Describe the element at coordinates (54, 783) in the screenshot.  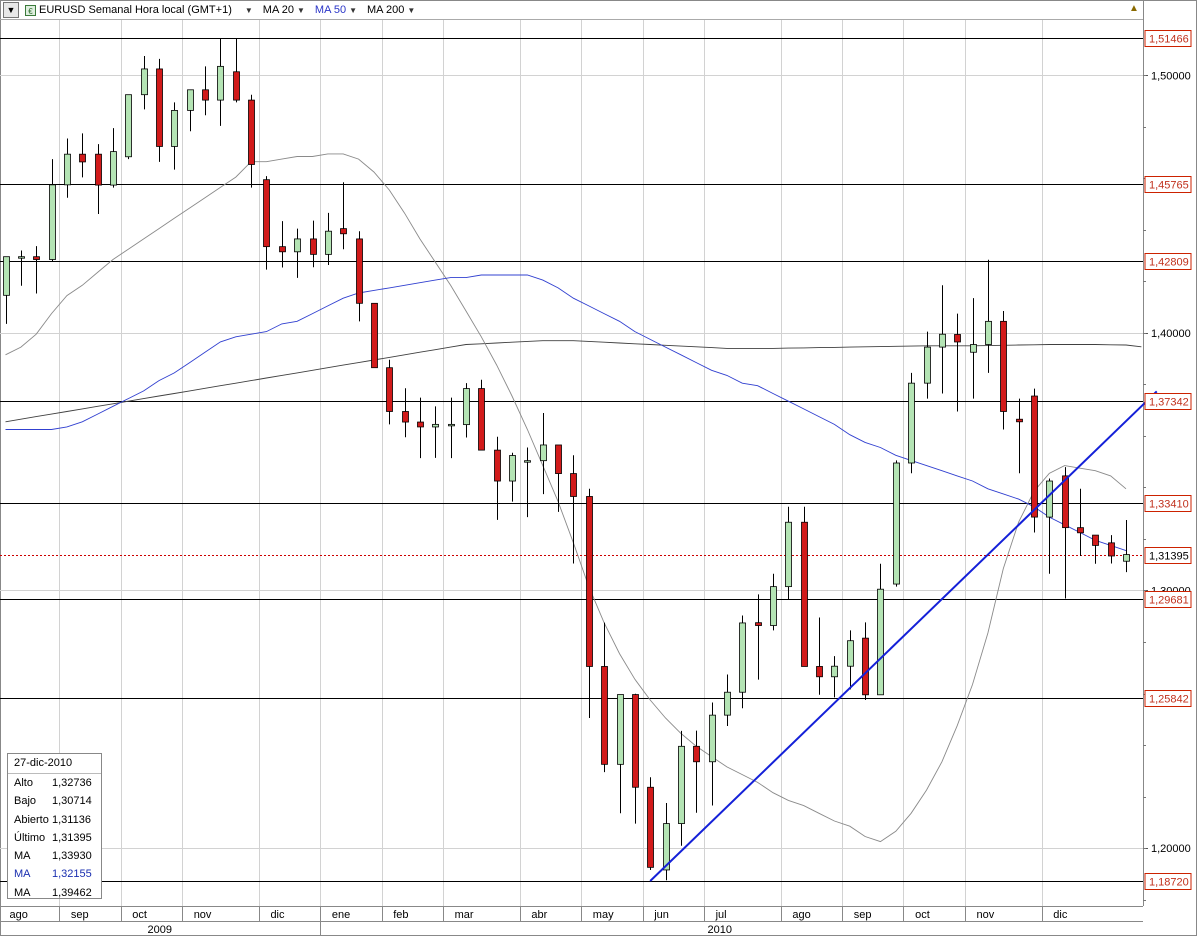
I see `data-window-row: Alto 1,32736` at that location.